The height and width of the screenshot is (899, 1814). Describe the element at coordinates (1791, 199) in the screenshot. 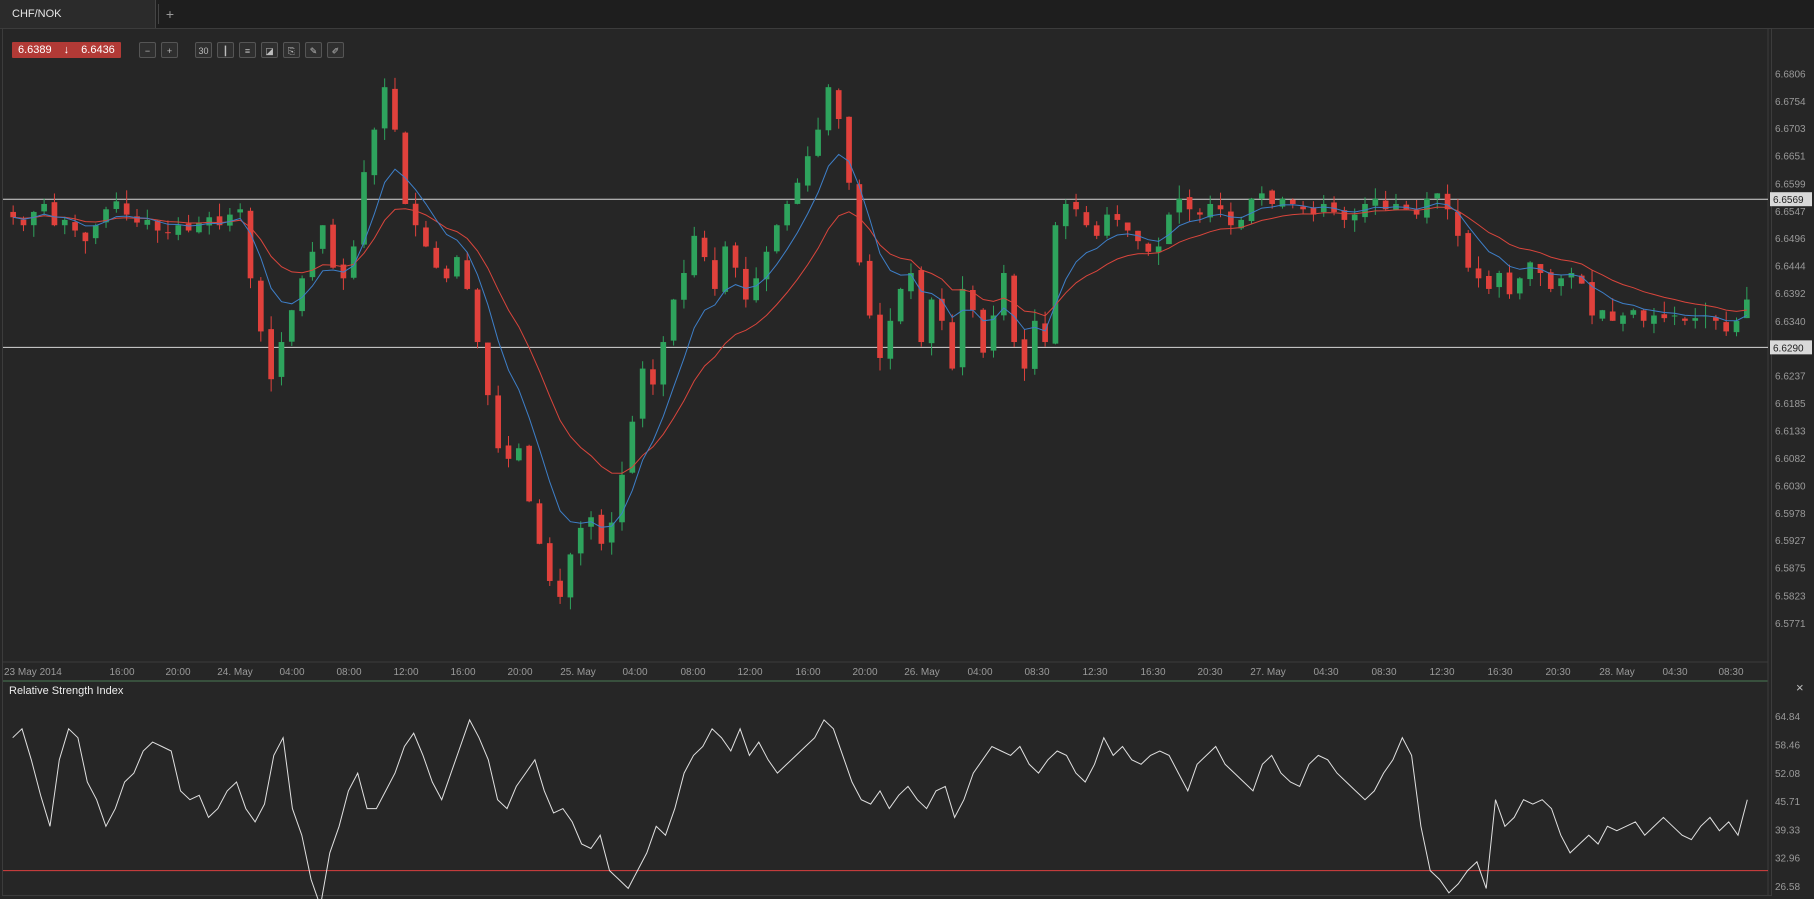

I see `level-price-tag` at that location.